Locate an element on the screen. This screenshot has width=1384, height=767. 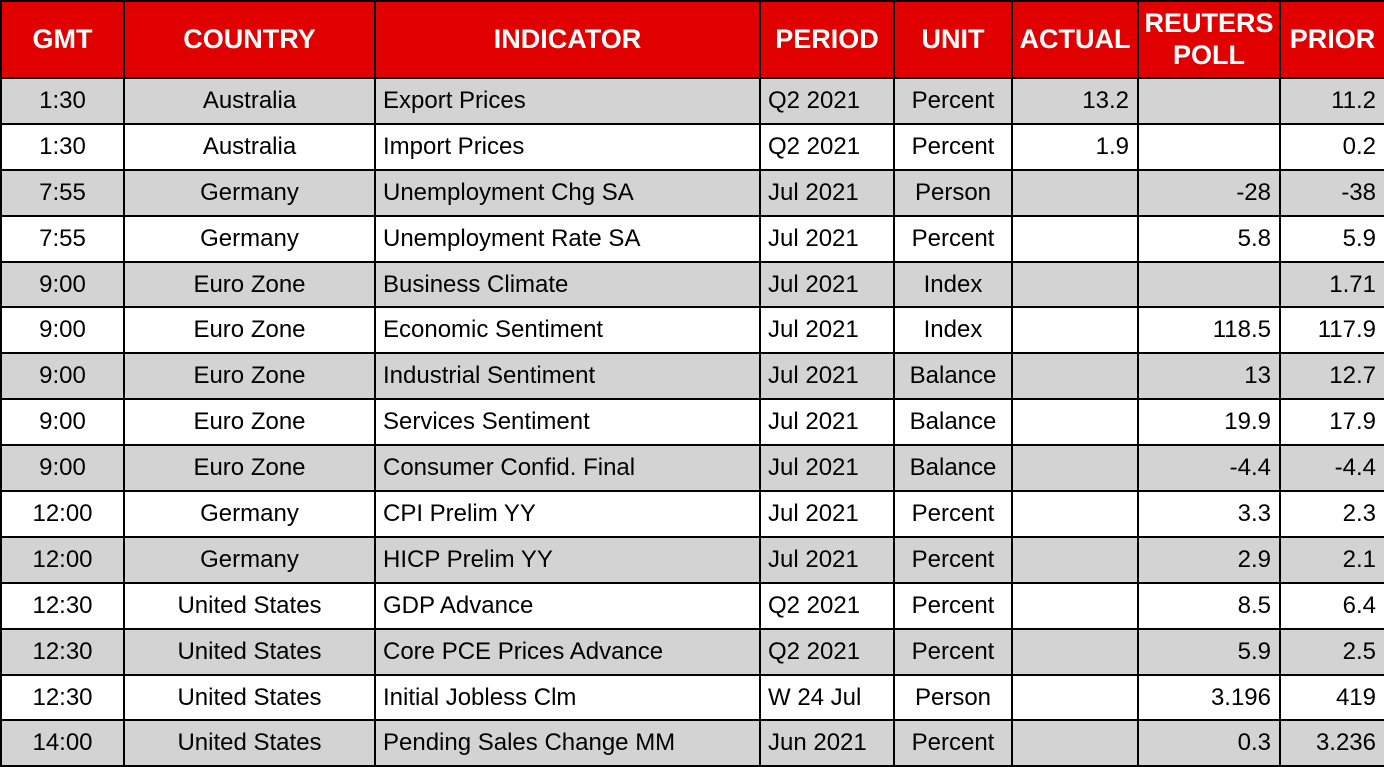
column-header-actual: ACTUAL is located at coordinates (1075, 39).